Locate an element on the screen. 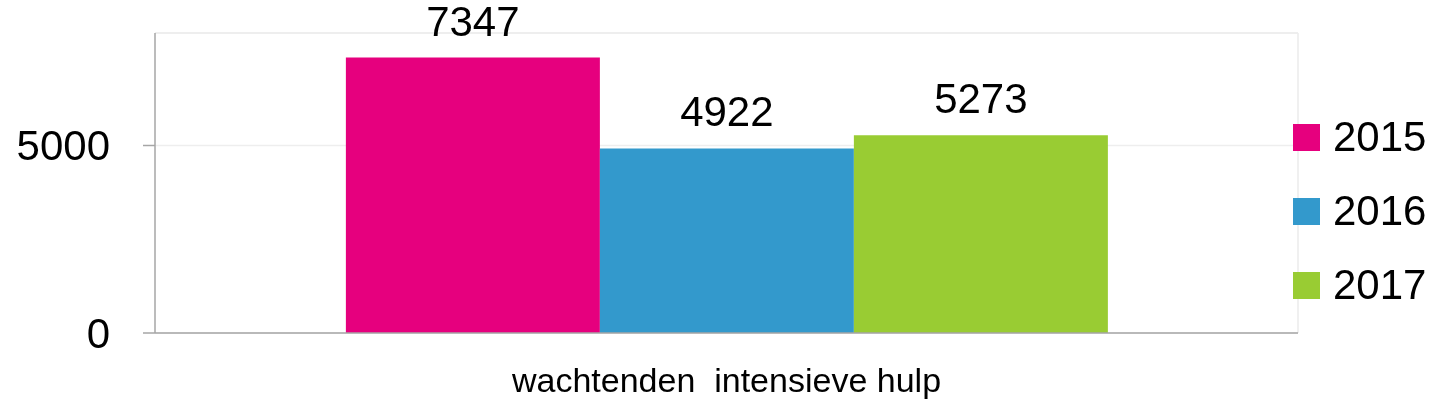 The height and width of the screenshot is (403, 1436). legend-label: 2016 is located at coordinates (1380, 211).